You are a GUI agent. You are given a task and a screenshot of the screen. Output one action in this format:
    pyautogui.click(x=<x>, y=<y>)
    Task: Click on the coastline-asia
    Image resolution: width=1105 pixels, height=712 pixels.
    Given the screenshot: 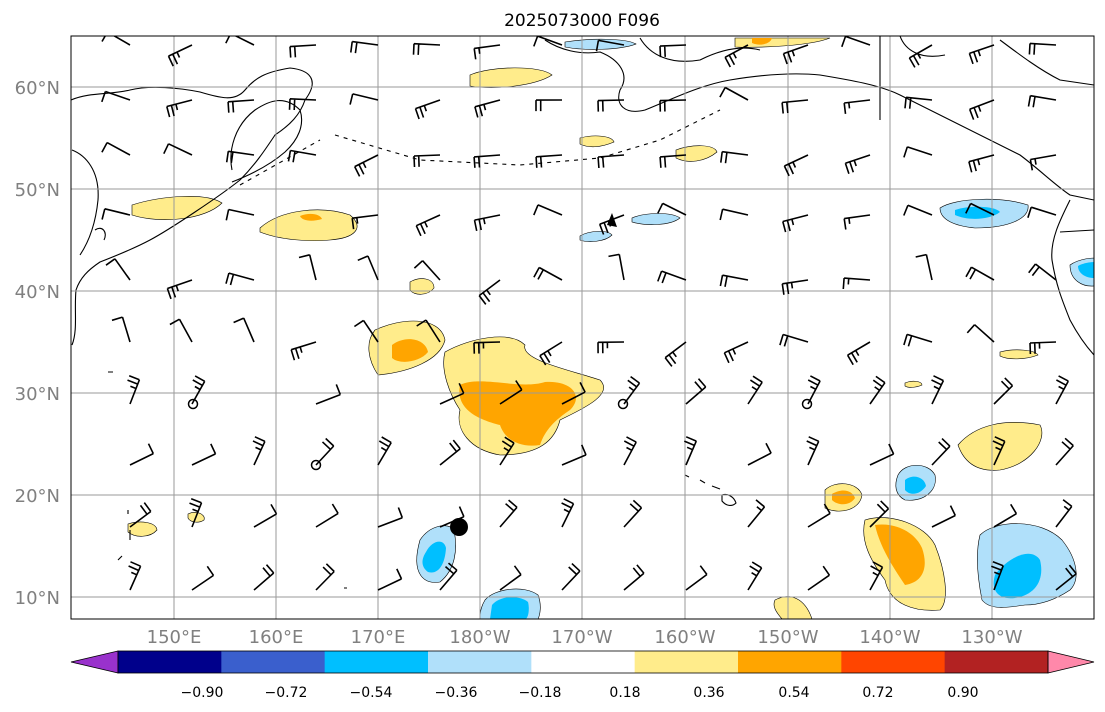 What is the action you would take?
    pyautogui.click(x=192, y=206)
    